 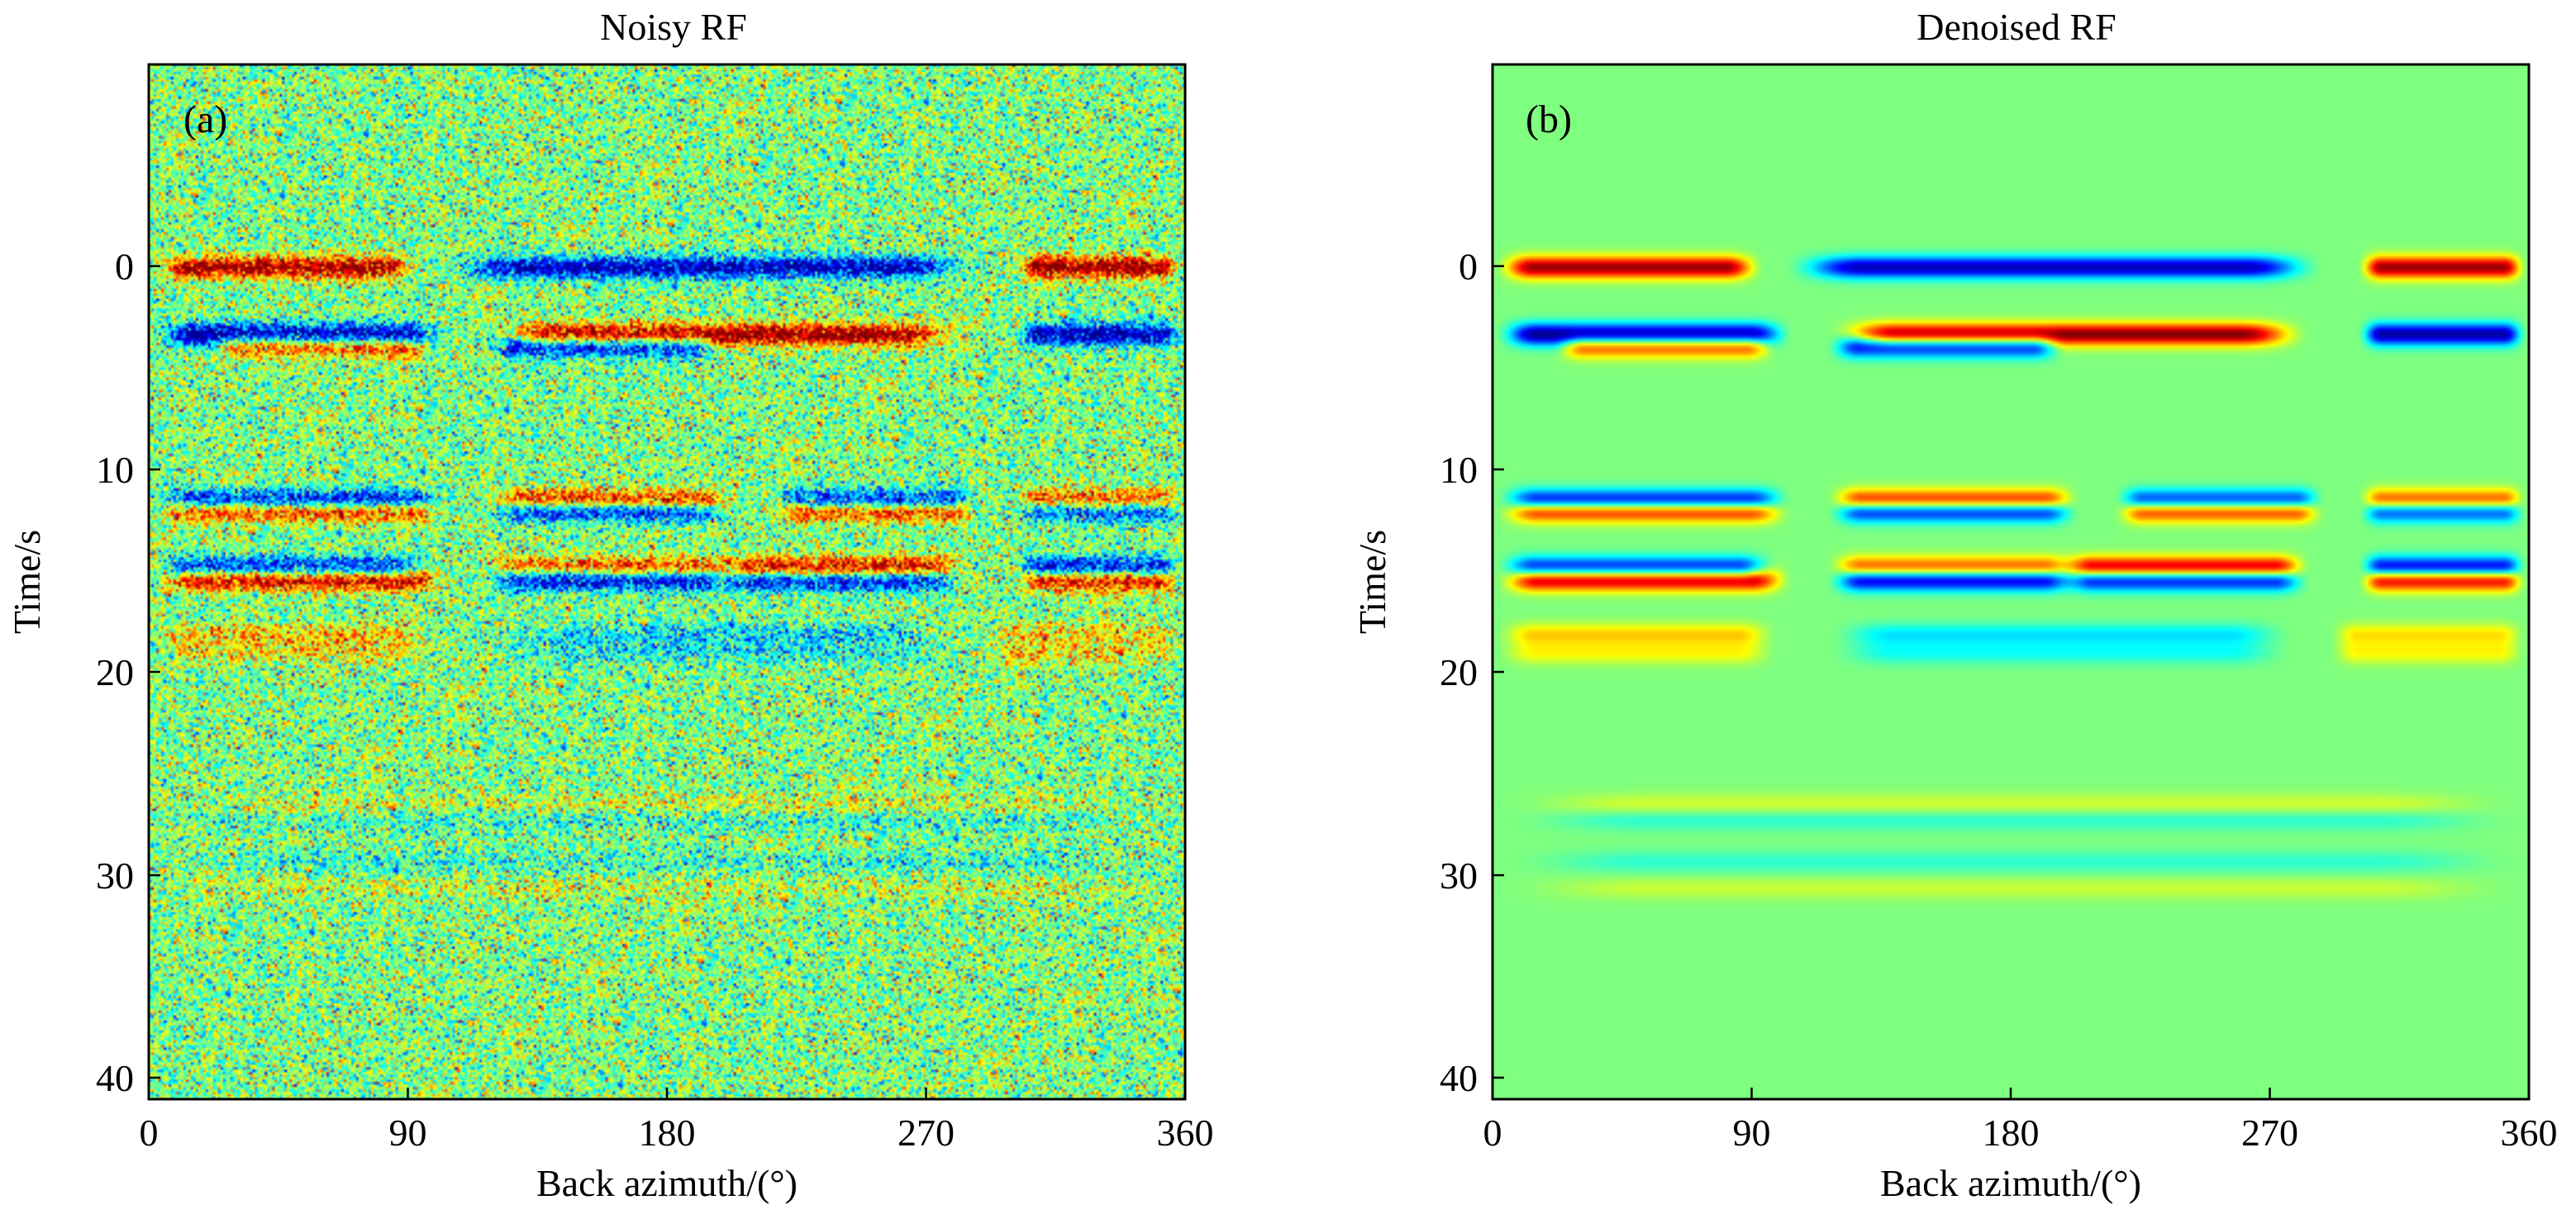 I want to click on panel-title: Noisy RF, so click(x=674, y=27).